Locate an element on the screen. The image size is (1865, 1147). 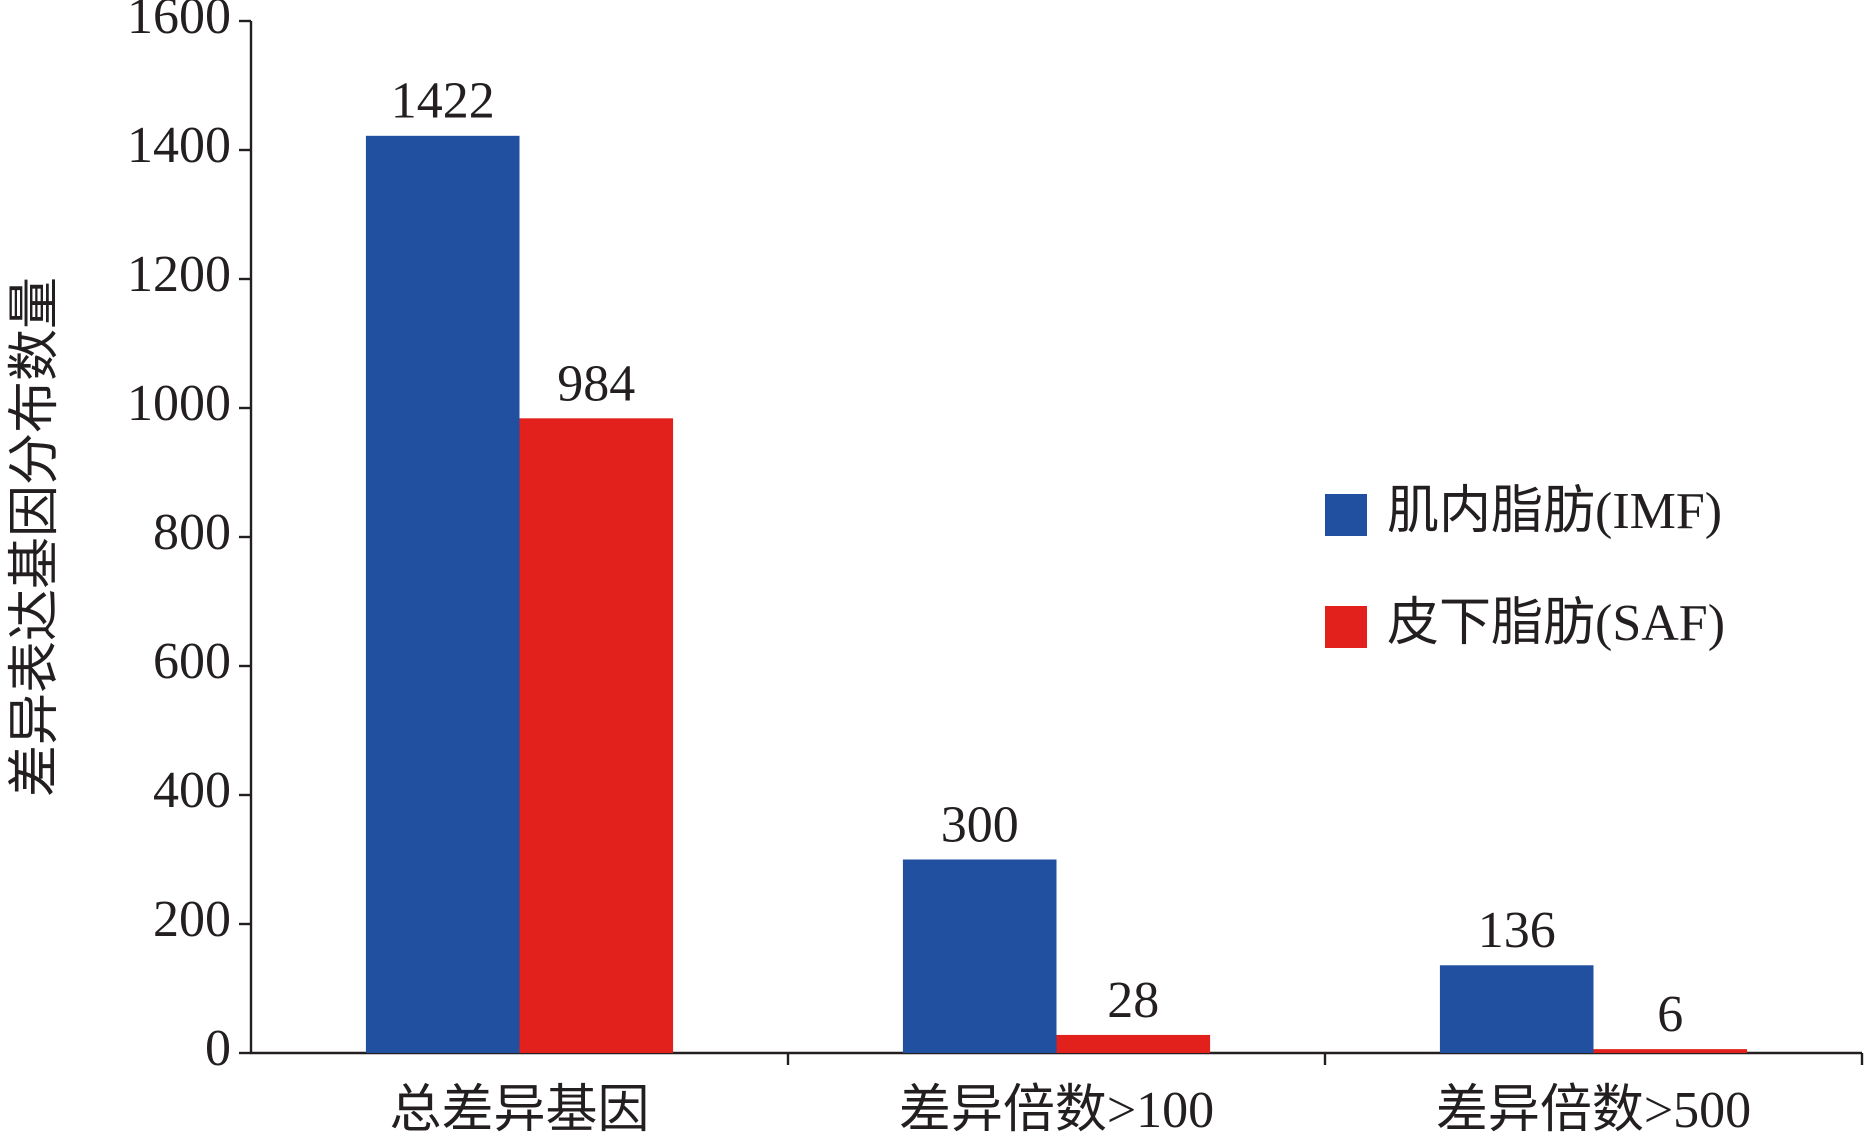
x-tick-label: 差异倍数>500 is located at coordinates (1593, 1110).